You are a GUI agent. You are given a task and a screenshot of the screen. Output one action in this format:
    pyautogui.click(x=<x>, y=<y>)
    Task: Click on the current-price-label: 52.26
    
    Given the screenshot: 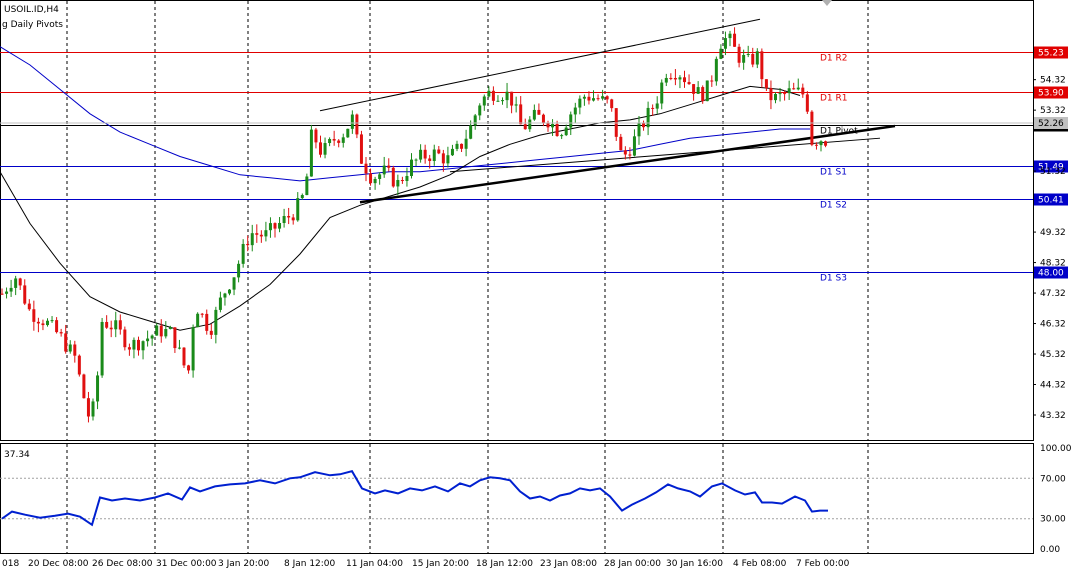 What is the action you would take?
    pyautogui.click(x=1051, y=124)
    